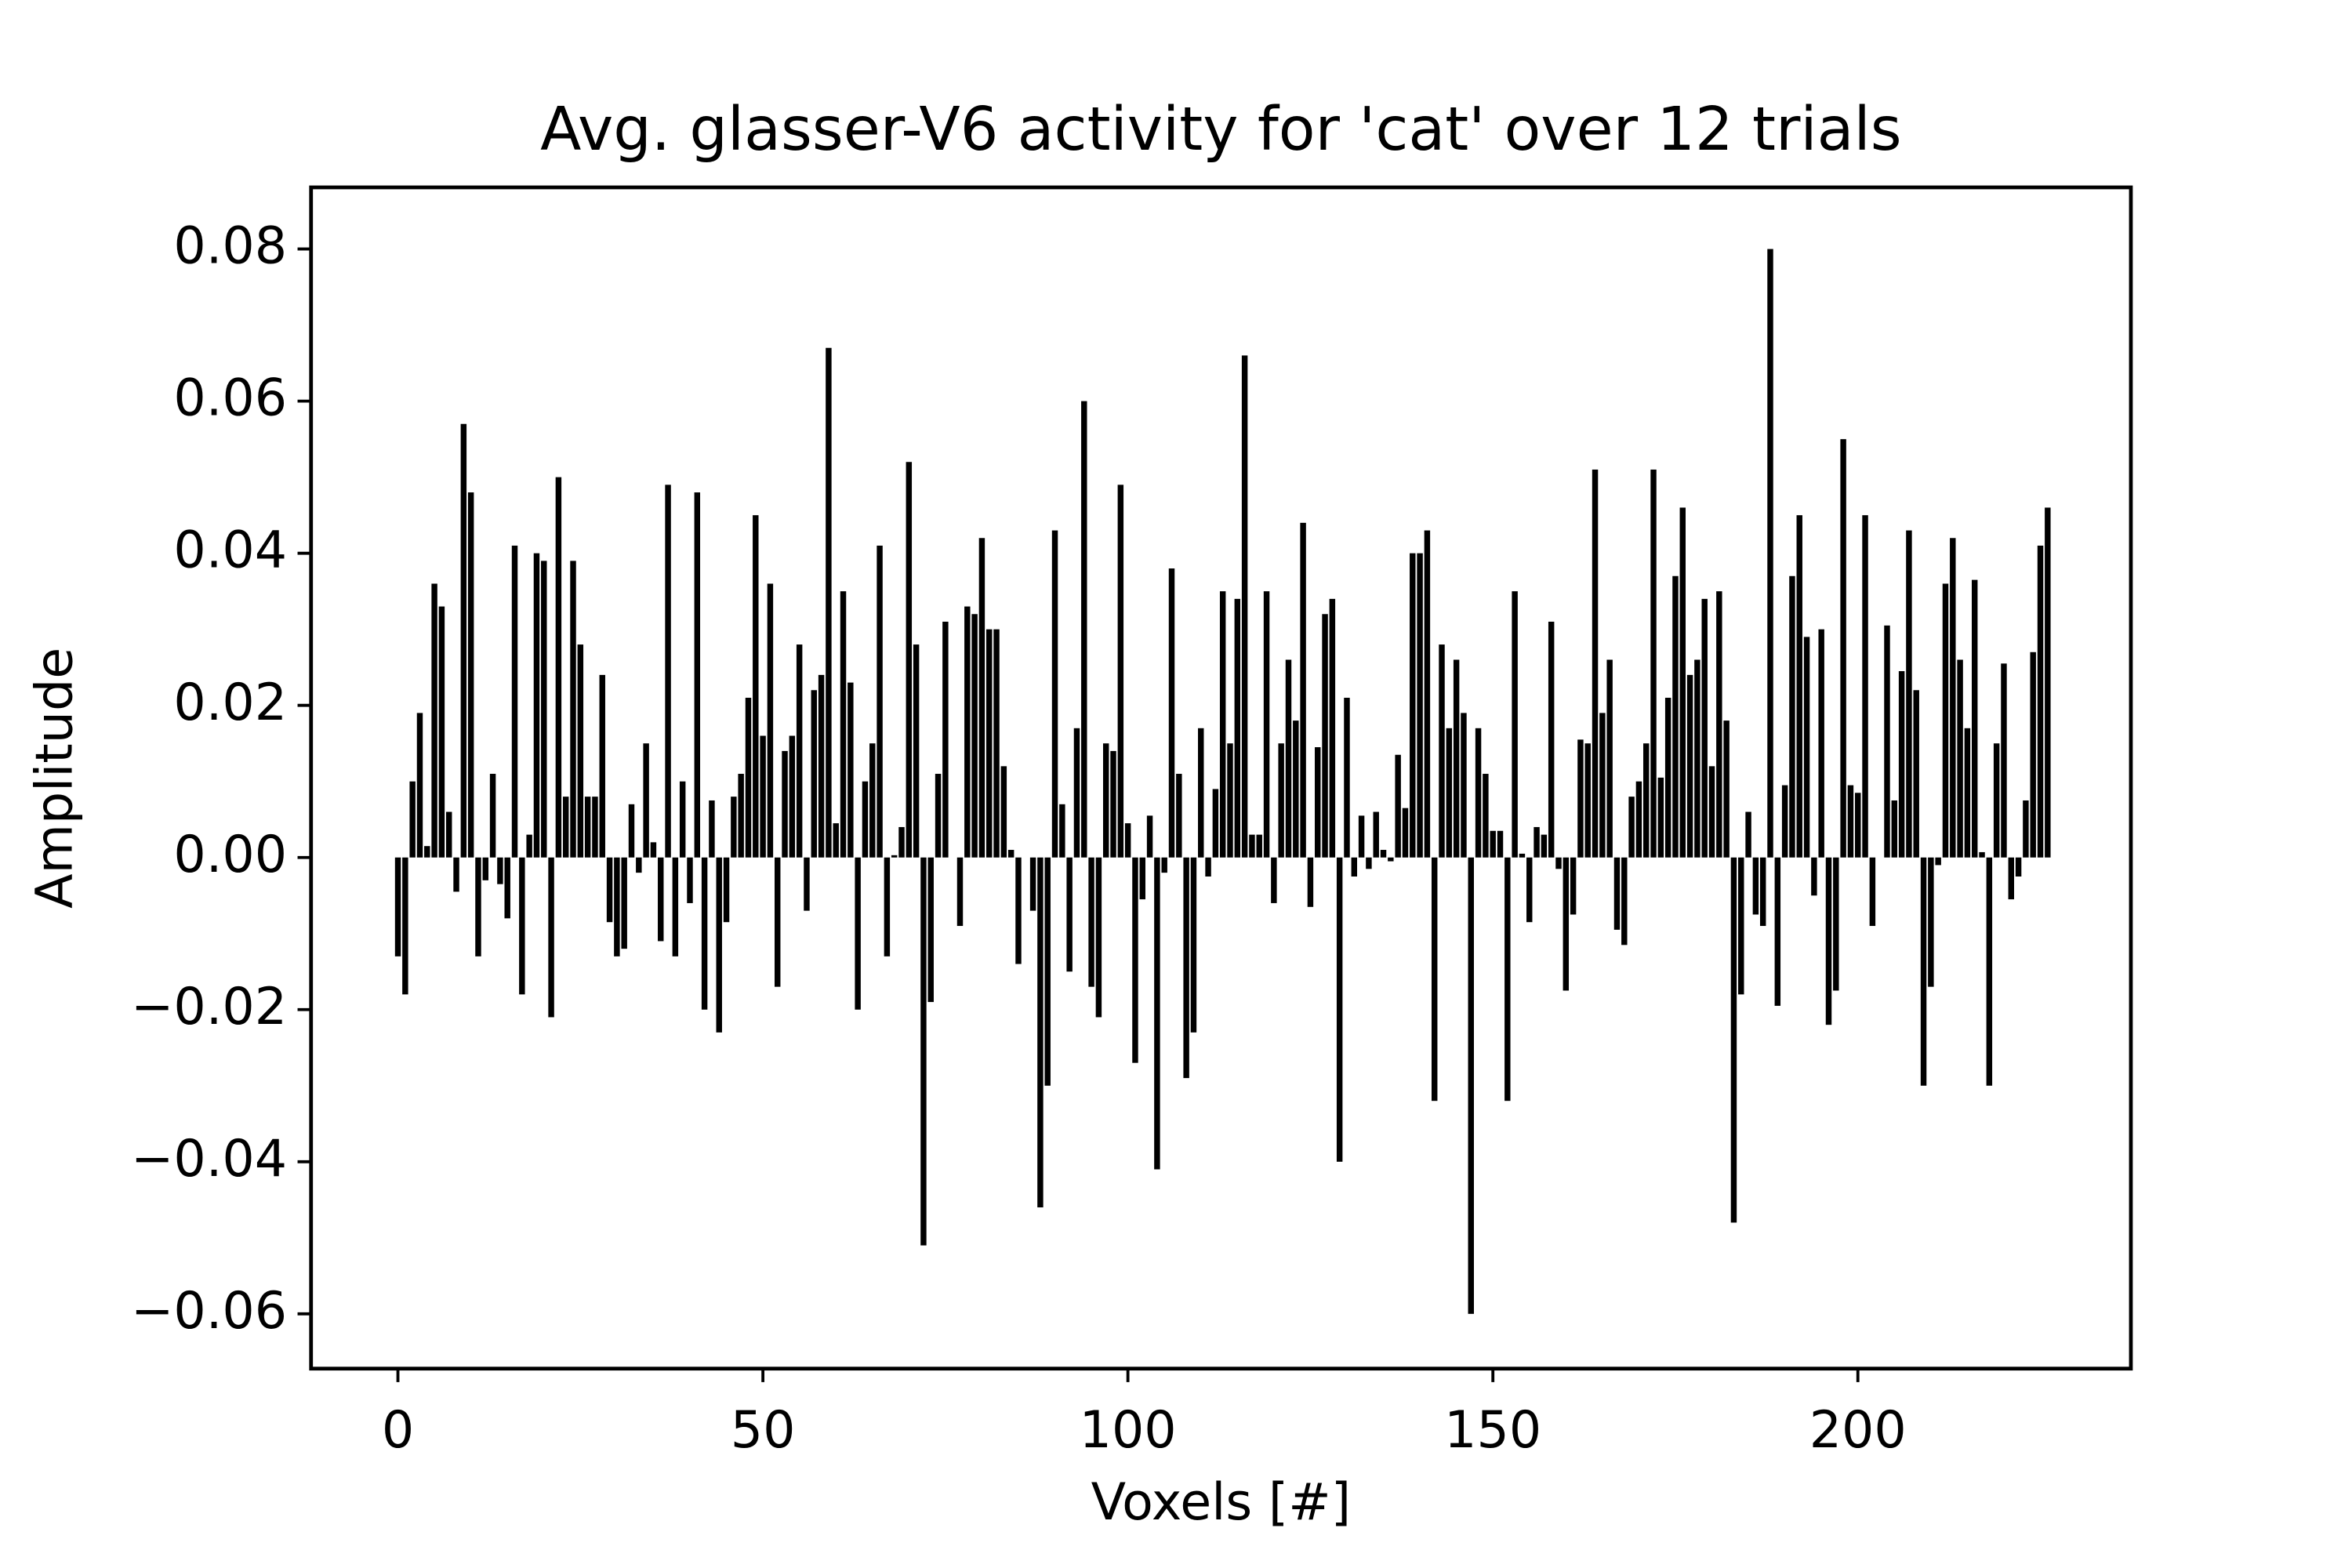 The image size is (2352, 1568). Describe the element at coordinates (1858, 1430) in the screenshot. I see `x-tick-label: 200` at that location.